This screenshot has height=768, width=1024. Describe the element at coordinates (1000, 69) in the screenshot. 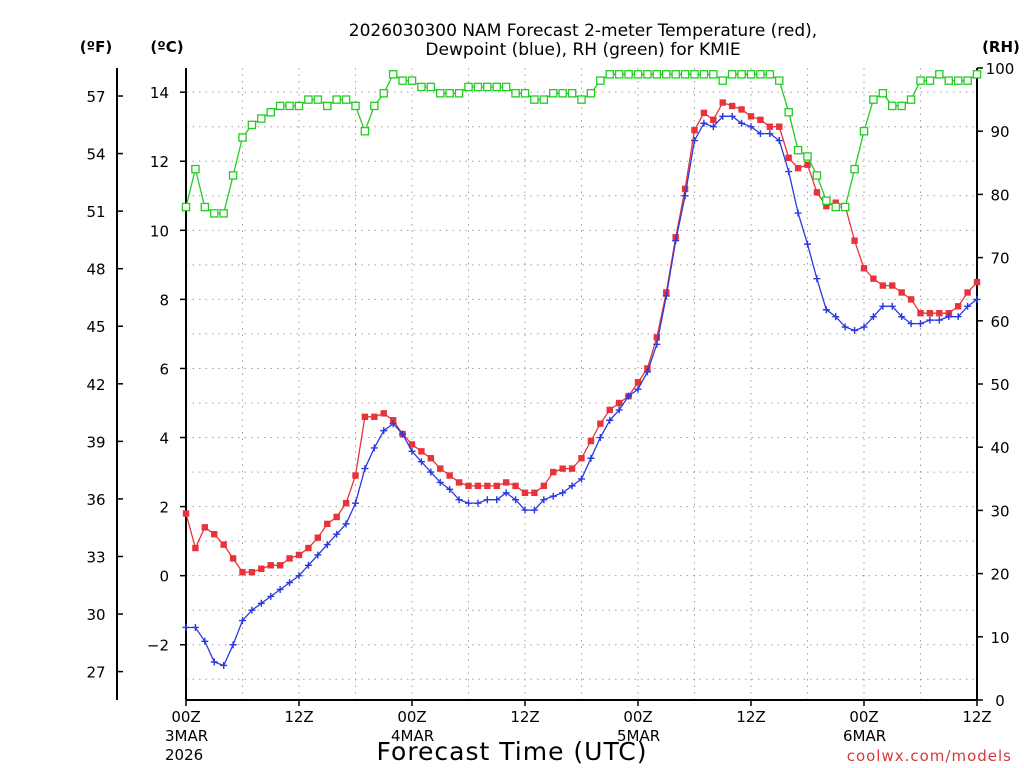

I see `rh-tick-label: 100` at that location.